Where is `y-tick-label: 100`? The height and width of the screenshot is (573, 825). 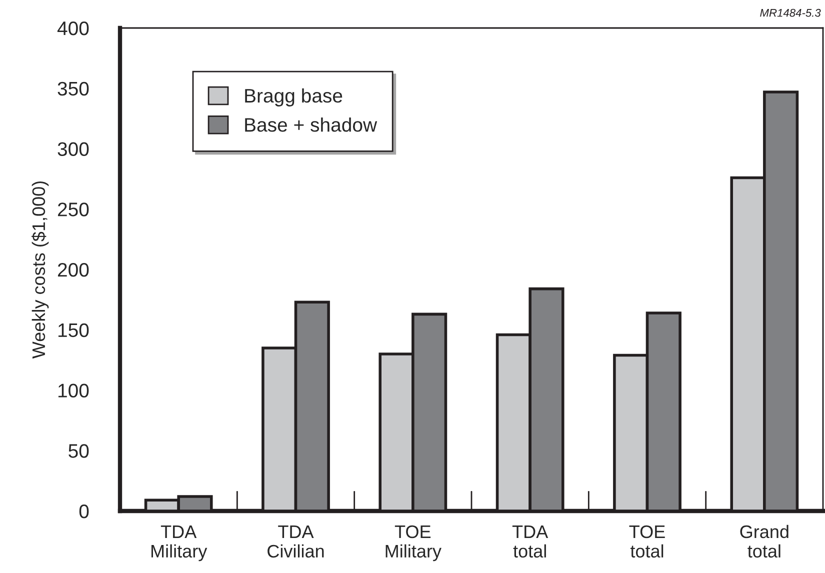
y-tick-label: 100 is located at coordinates (73, 391).